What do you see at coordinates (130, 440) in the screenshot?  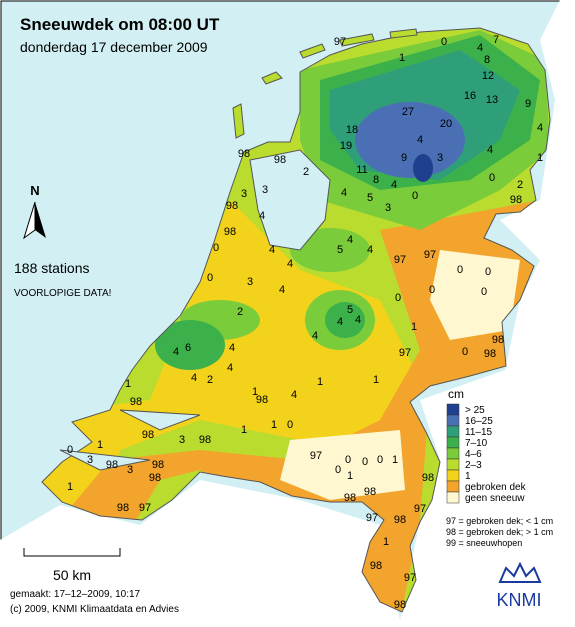 I see `estuaries` at bounding box center [130, 440].